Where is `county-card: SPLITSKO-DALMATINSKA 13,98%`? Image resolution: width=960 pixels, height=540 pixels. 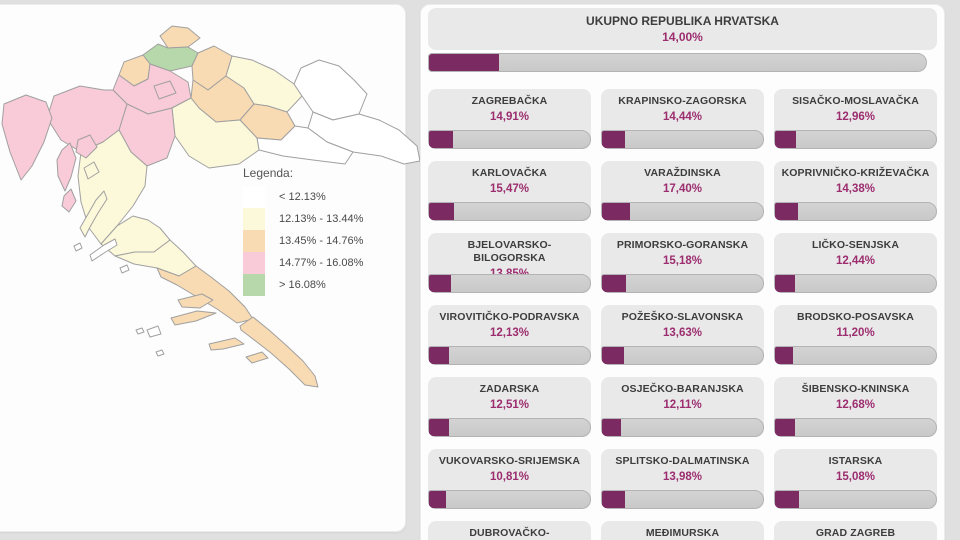 county-card: SPLITSKO-DALMATINSKA 13,98% is located at coordinates (682, 479).